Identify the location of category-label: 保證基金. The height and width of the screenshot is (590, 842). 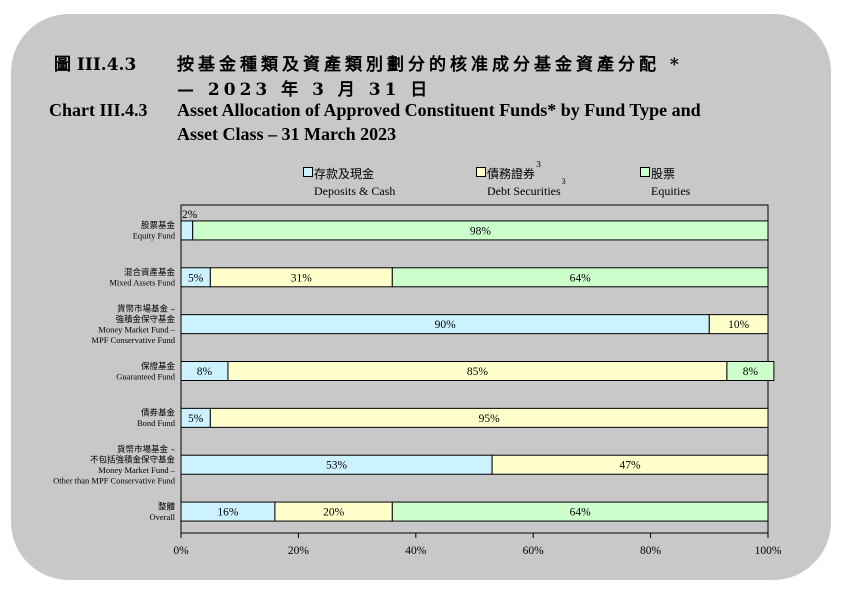
(158, 366).